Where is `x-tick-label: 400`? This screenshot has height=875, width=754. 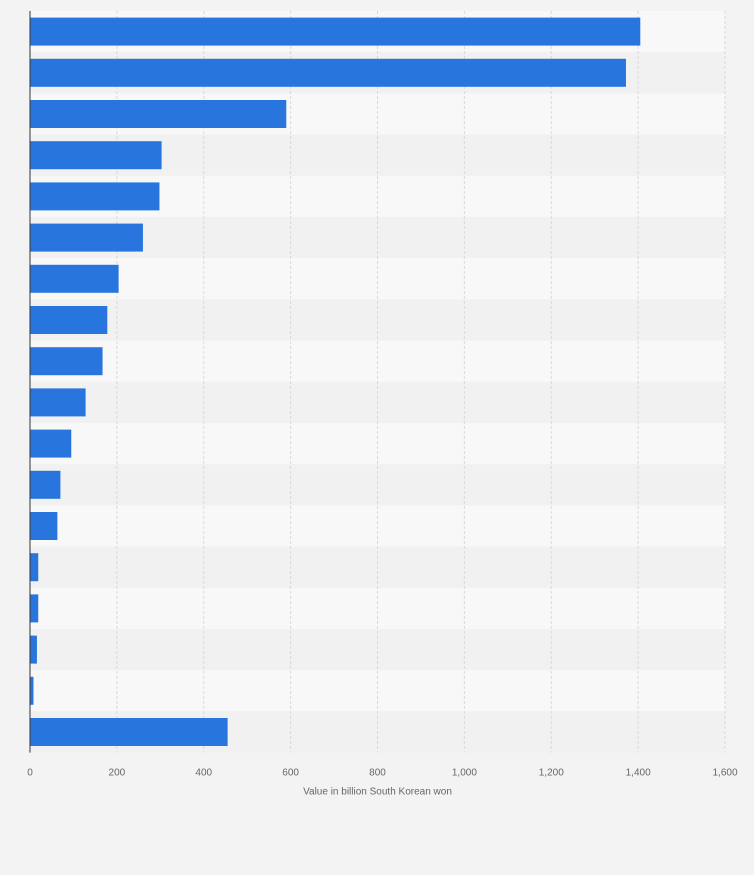
x-tick-label: 400 is located at coordinates (203, 773).